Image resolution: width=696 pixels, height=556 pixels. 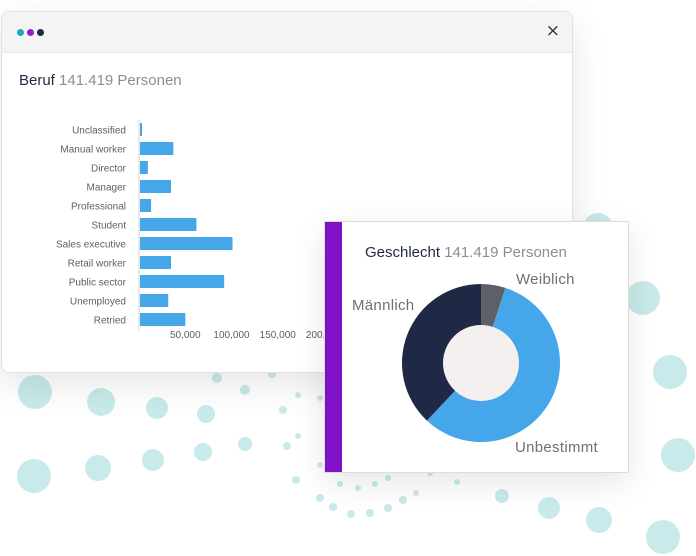 I want to click on category-label: Retail worker, so click(x=97, y=264).